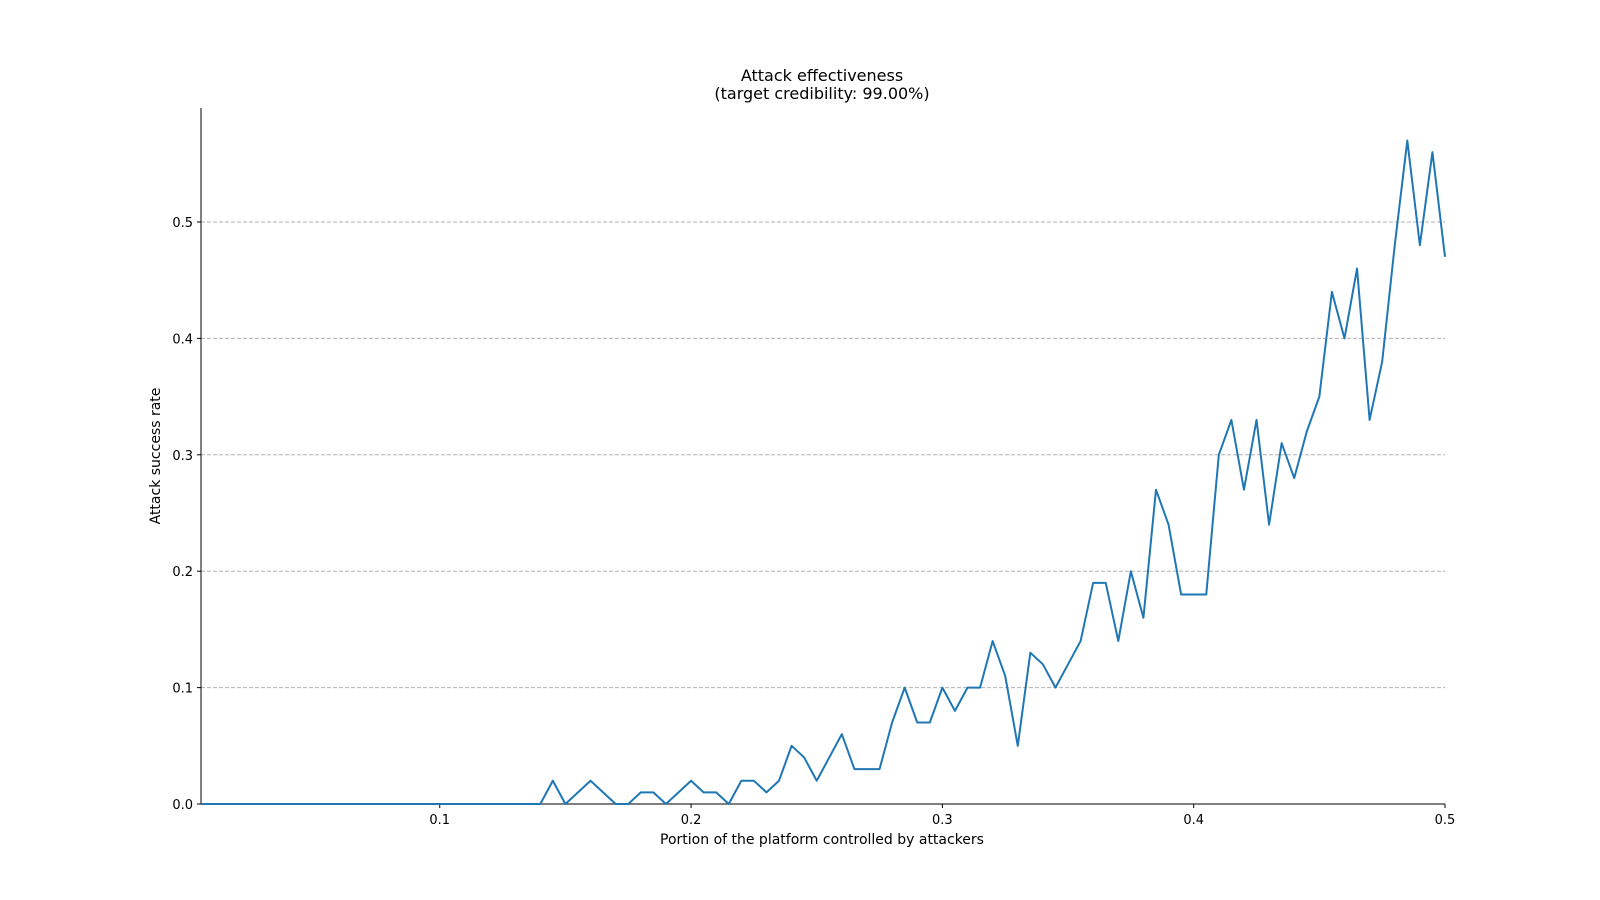 This screenshot has height=900, width=1600. Describe the element at coordinates (821, 93) in the screenshot. I see `chart-subtitle: (target credibility: 99.00%)` at that location.